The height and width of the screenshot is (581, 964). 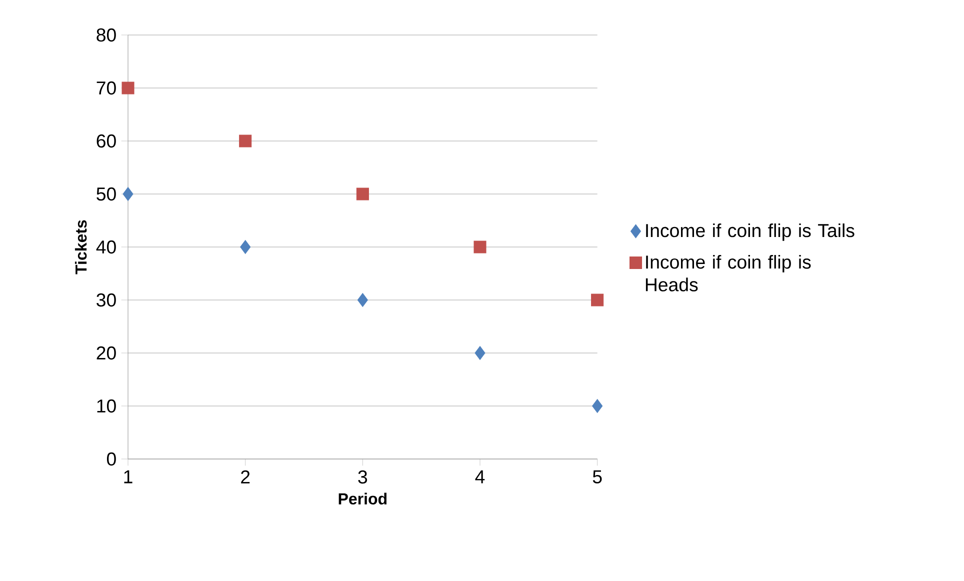 I want to click on x-tick-label: 4, so click(x=480, y=477).